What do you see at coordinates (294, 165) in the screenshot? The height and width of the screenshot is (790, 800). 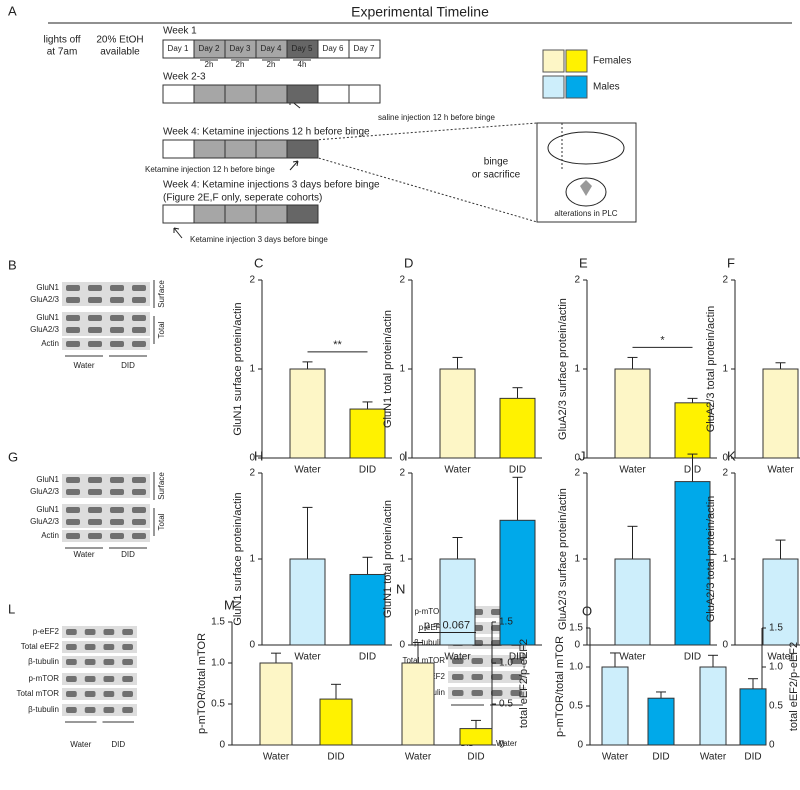 I see `arrow` at bounding box center [294, 165].